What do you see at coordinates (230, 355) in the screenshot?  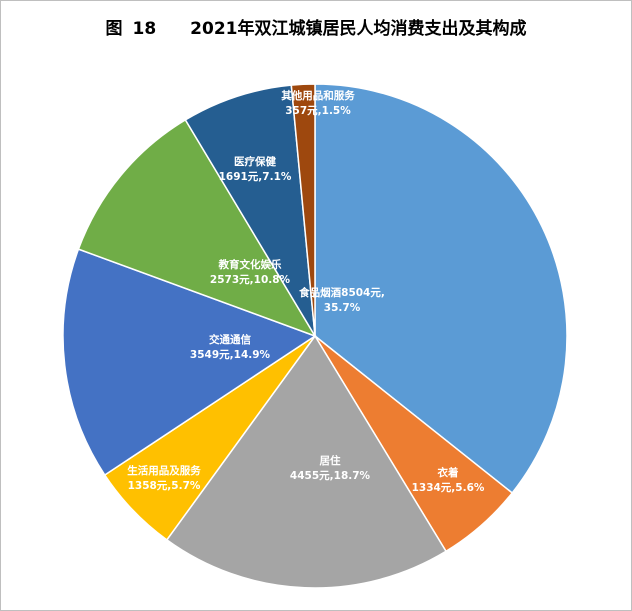 I see `slice-label-value: 3549元,14.9%` at bounding box center [230, 355].